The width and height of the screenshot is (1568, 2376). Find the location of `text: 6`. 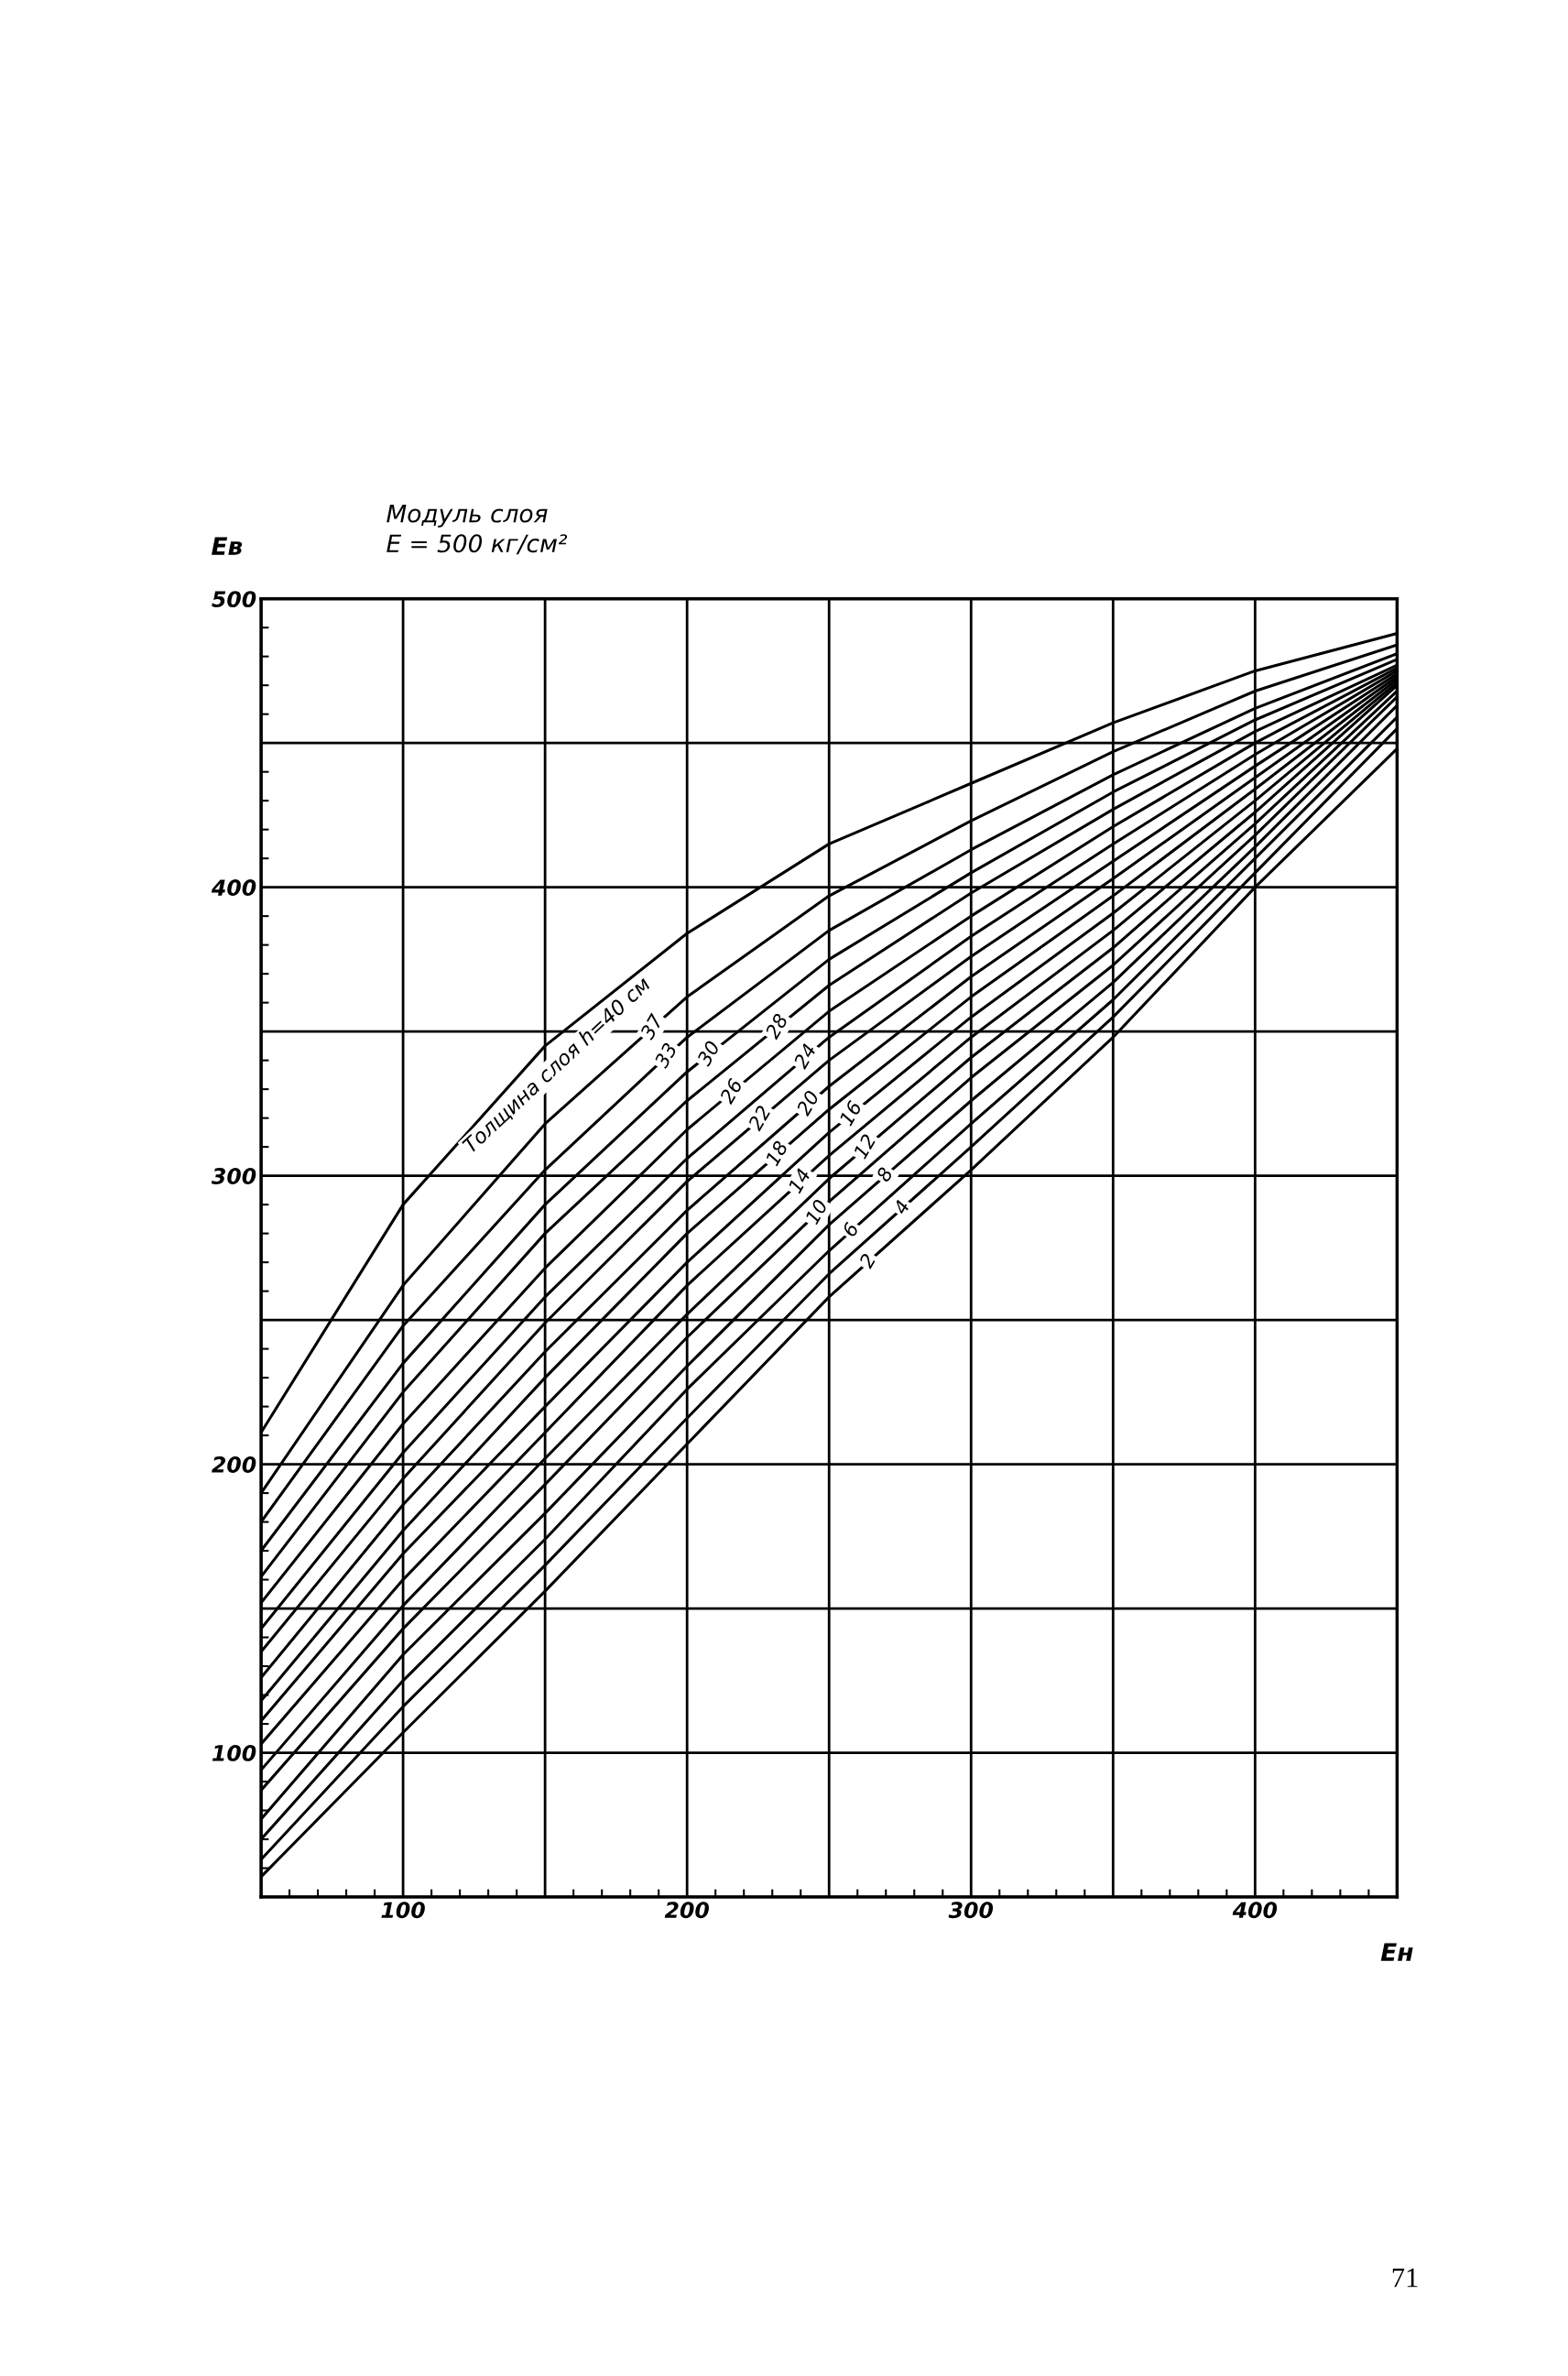

text: 6 is located at coordinates (850, 1229).